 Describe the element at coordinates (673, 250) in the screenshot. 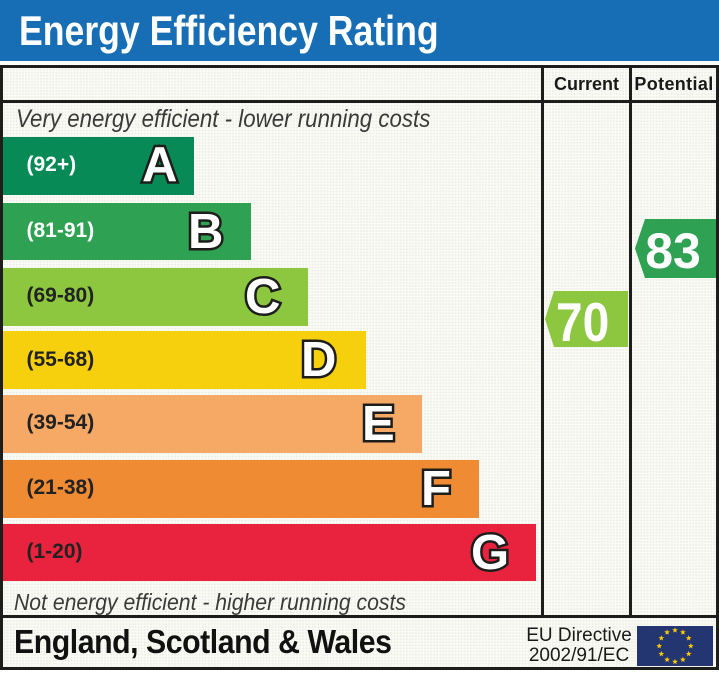

I see `svg-text: 83` at that location.